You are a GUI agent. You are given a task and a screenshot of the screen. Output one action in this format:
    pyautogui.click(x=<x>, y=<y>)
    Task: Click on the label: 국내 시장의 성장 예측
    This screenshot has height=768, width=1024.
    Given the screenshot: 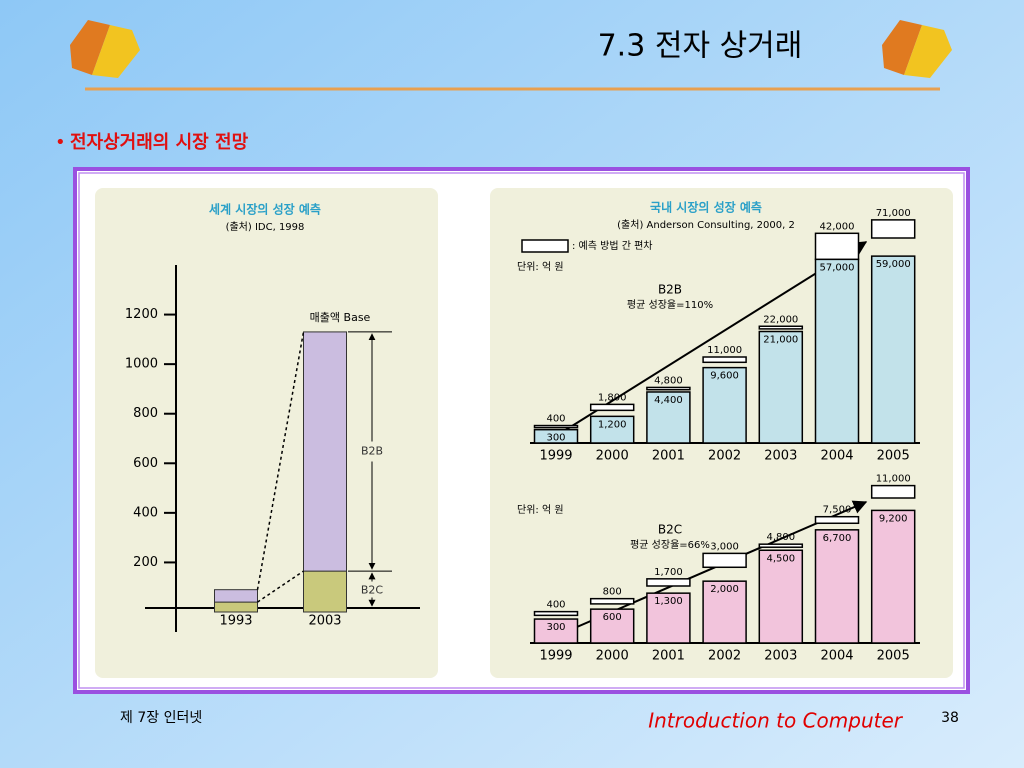 What is the action you would take?
    pyautogui.click(x=706, y=207)
    